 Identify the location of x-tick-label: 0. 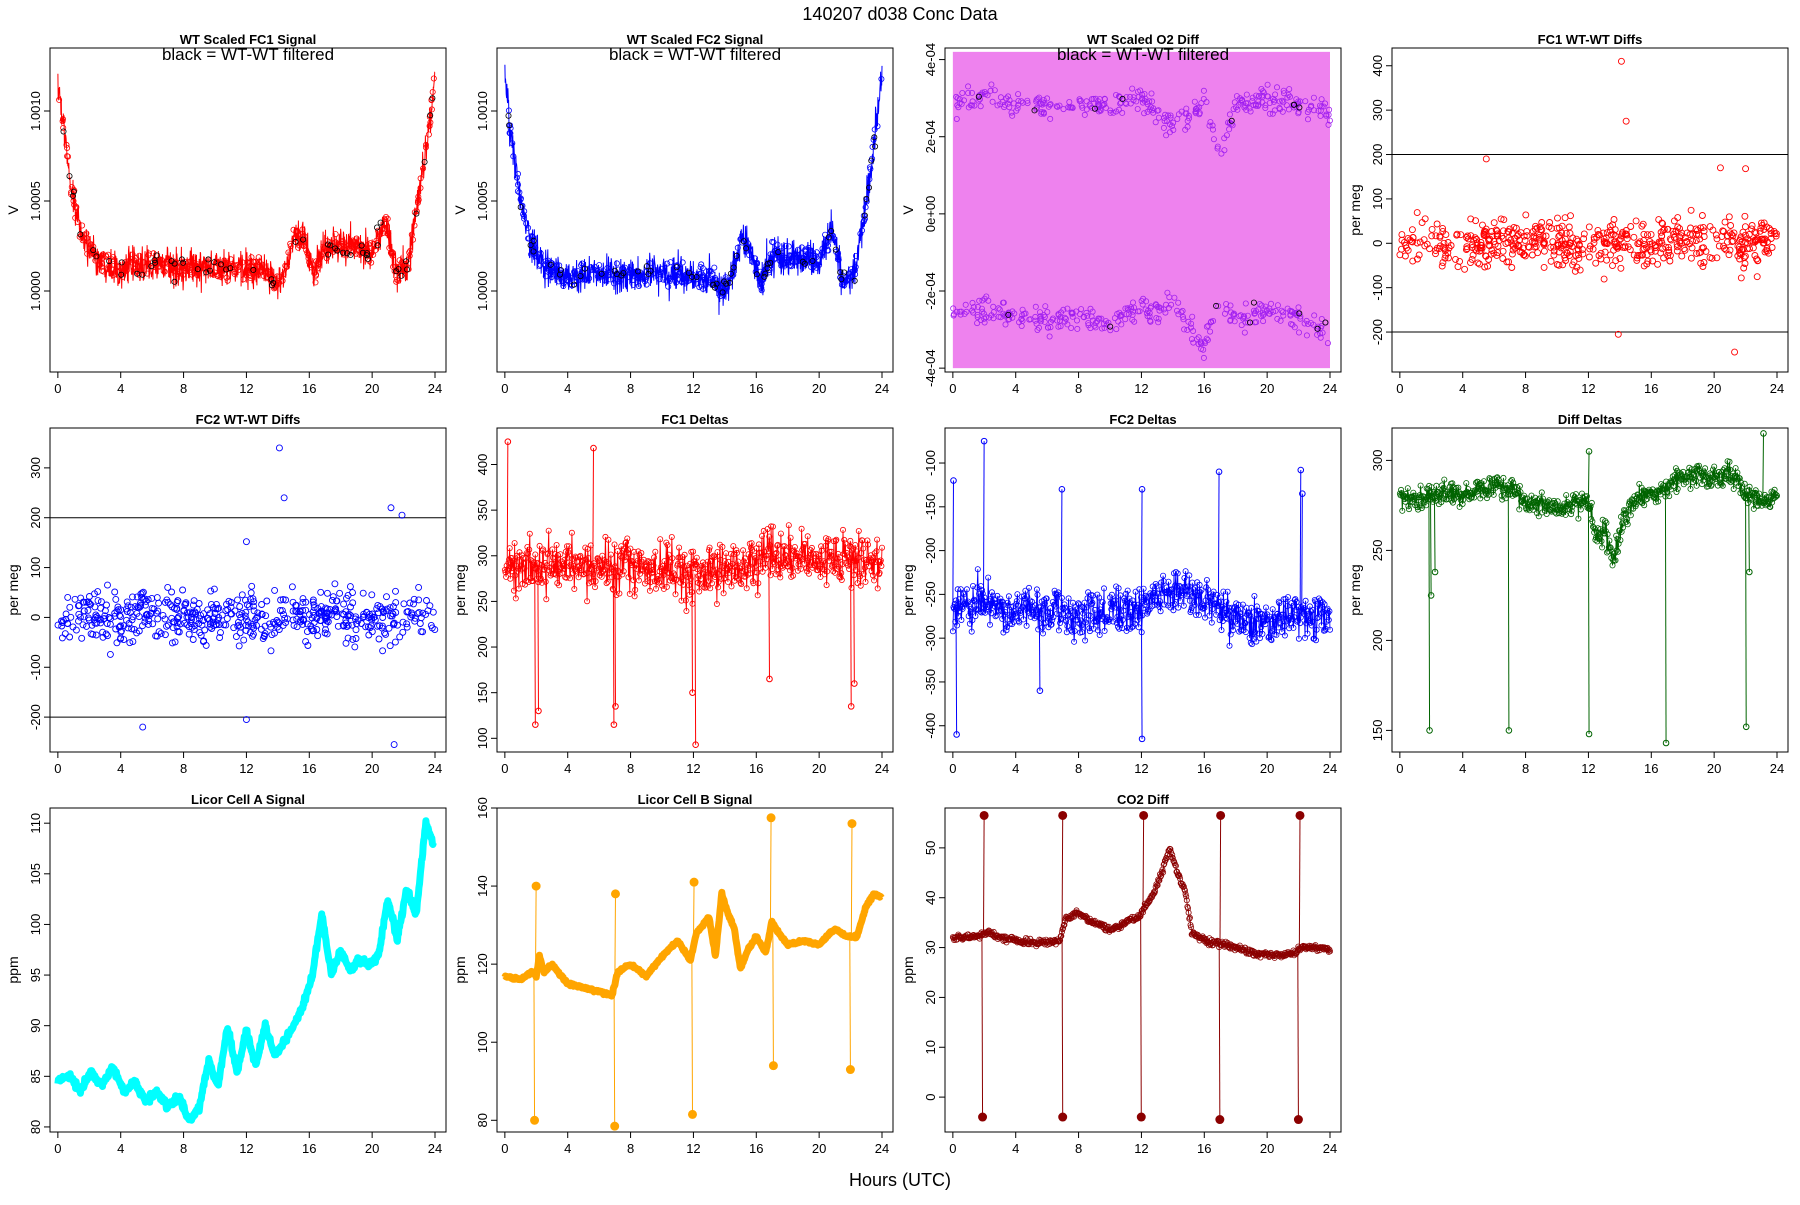
(57, 1148).